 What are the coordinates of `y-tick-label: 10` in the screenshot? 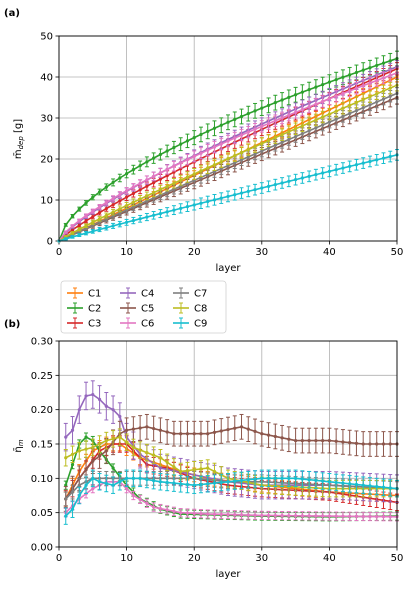 It's located at (46, 201).